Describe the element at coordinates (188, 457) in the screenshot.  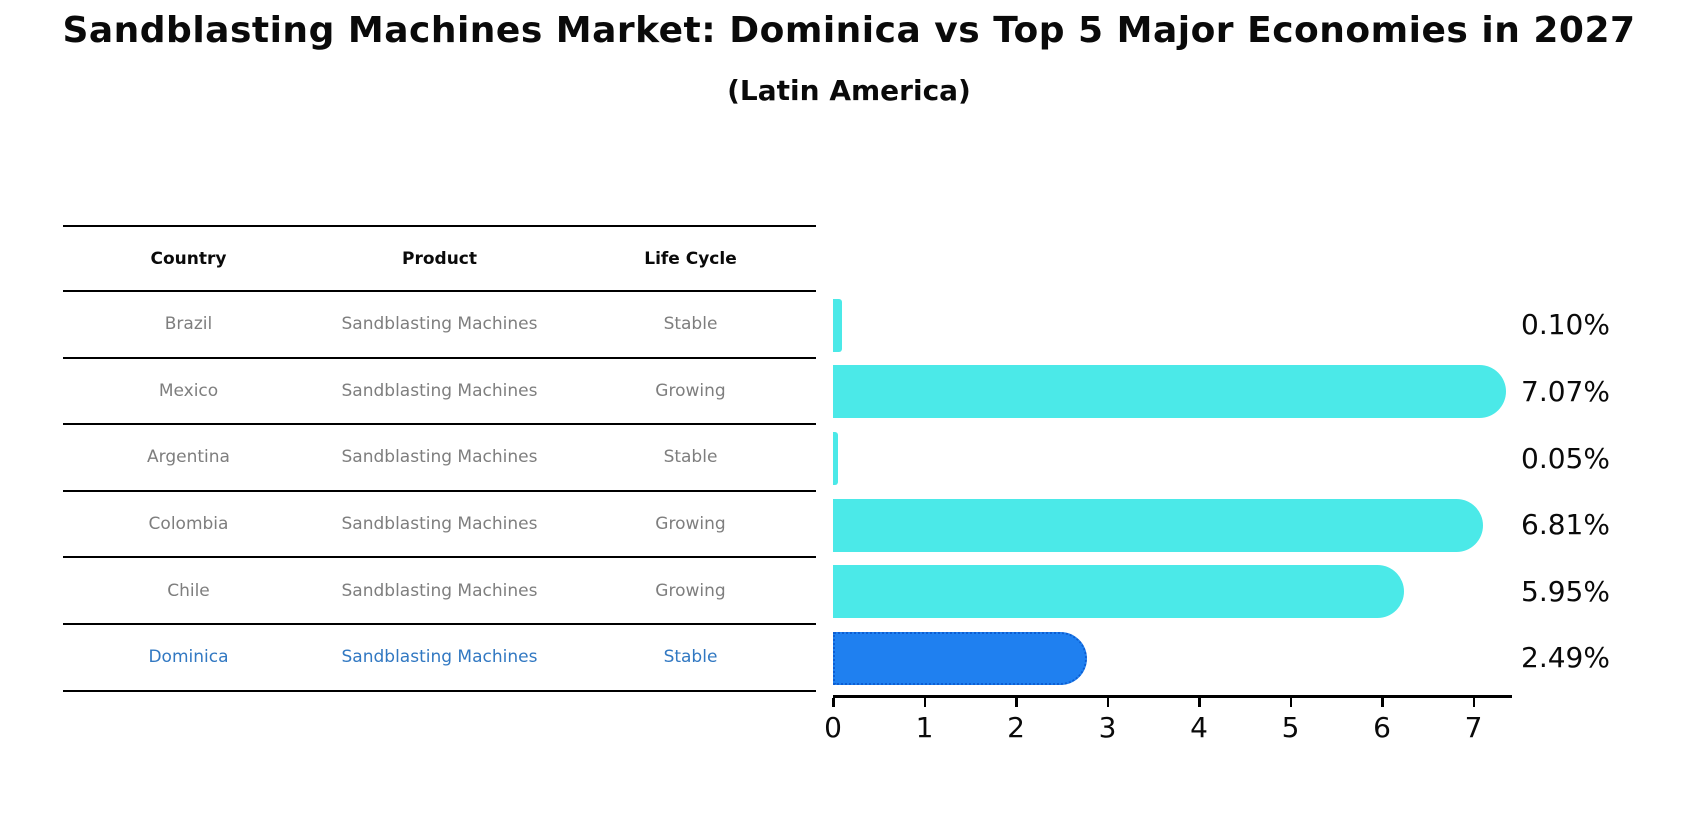
I see `cell-country: Argentina` at that location.